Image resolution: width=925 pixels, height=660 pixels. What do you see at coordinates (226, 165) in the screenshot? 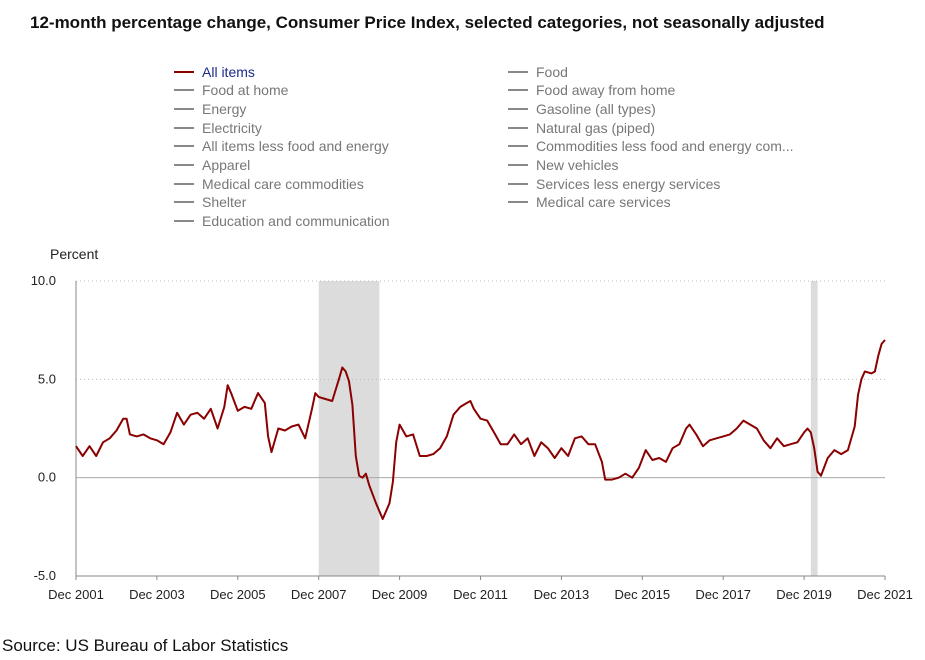
I see `legend-label: Apparel` at bounding box center [226, 165].